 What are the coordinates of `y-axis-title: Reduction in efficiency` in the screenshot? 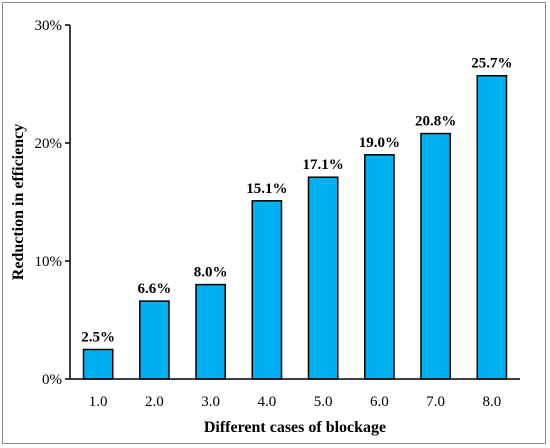 It's located at (18, 202).